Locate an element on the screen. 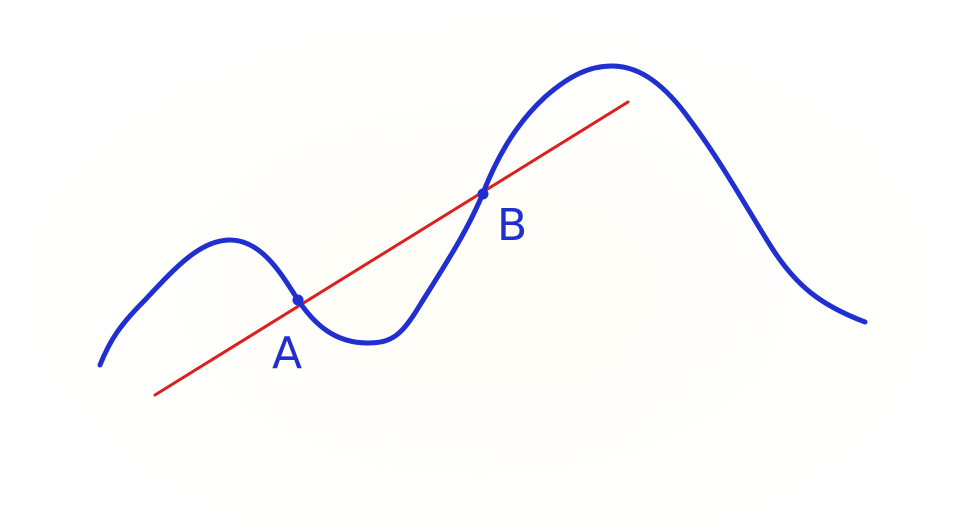 This screenshot has width=966, height=528. point-a-marker is located at coordinates (298, 300).